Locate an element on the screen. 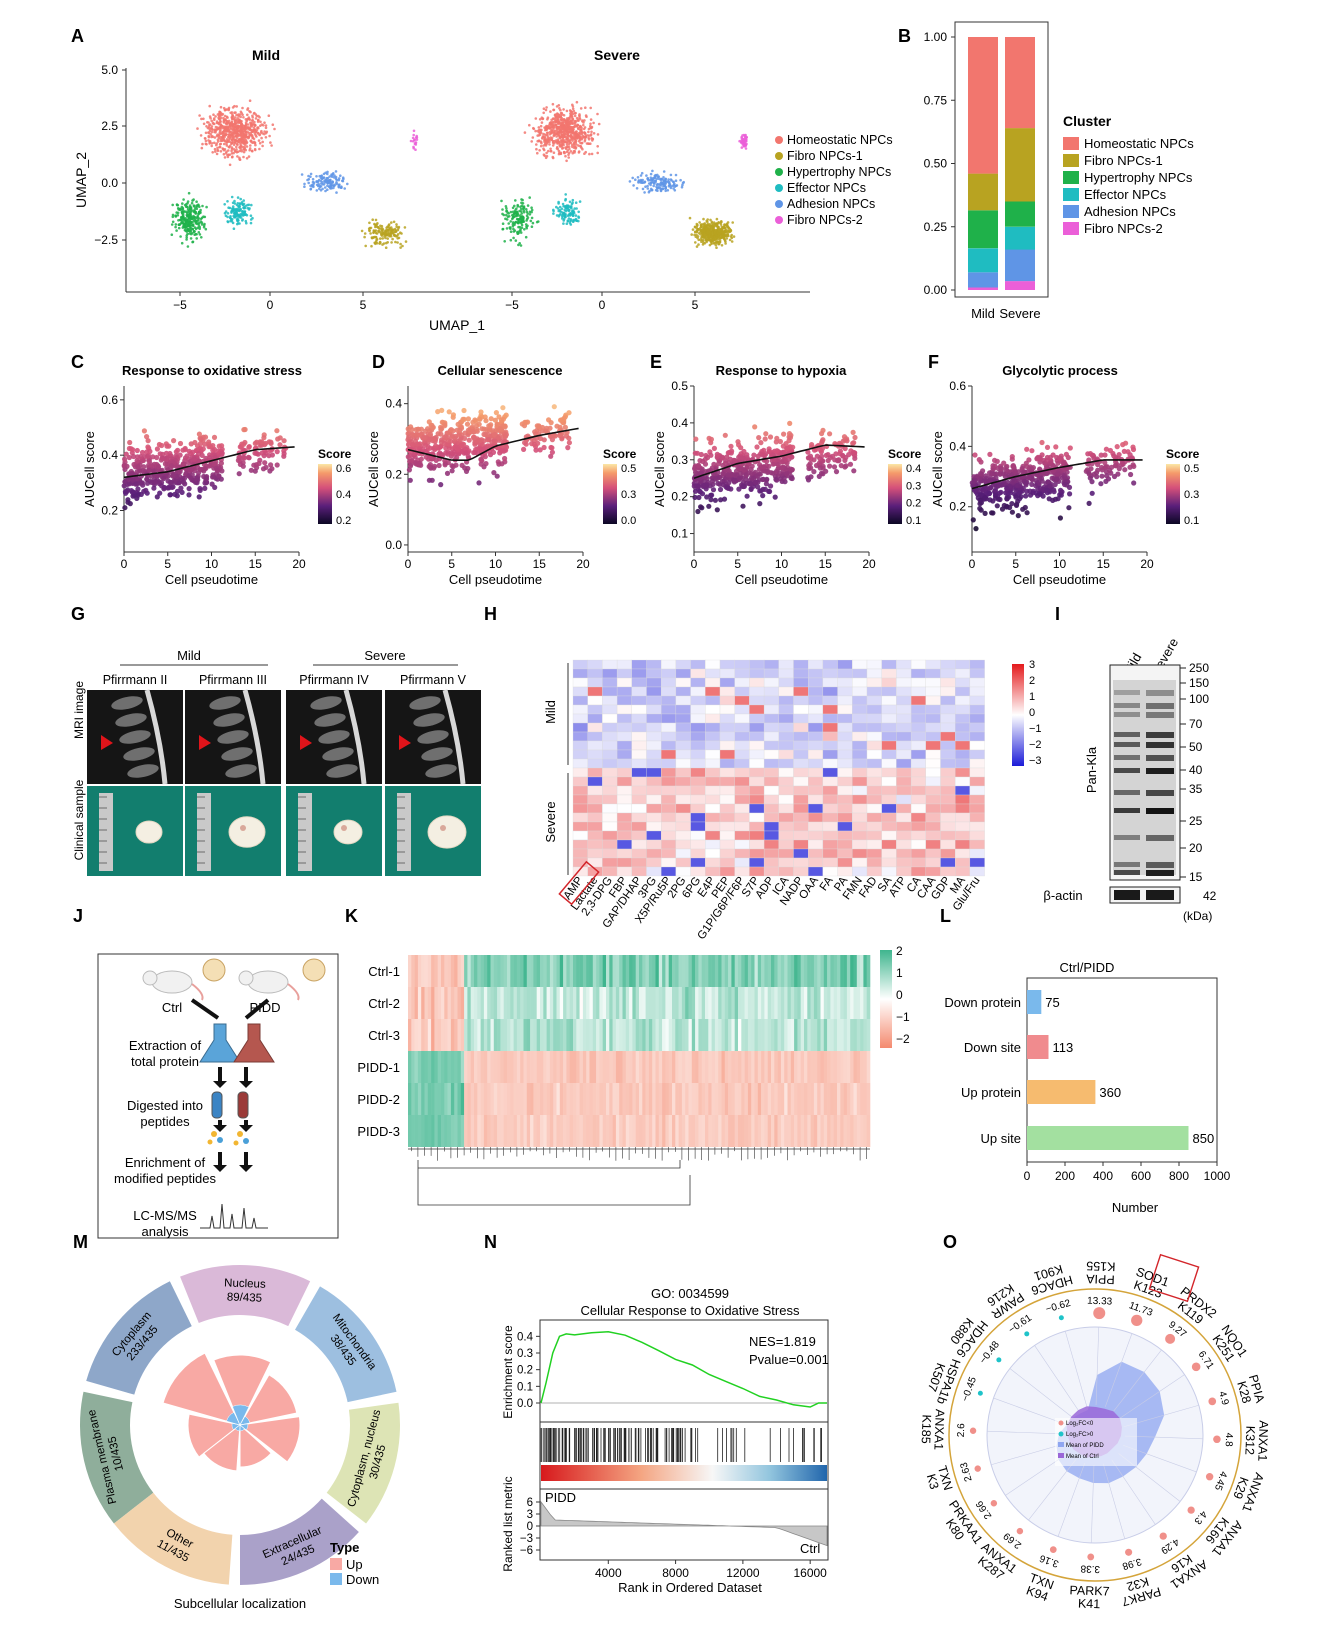 The image size is (1342, 1650). score-colorbar-tick: 0.4 is located at coordinates (913, 469).